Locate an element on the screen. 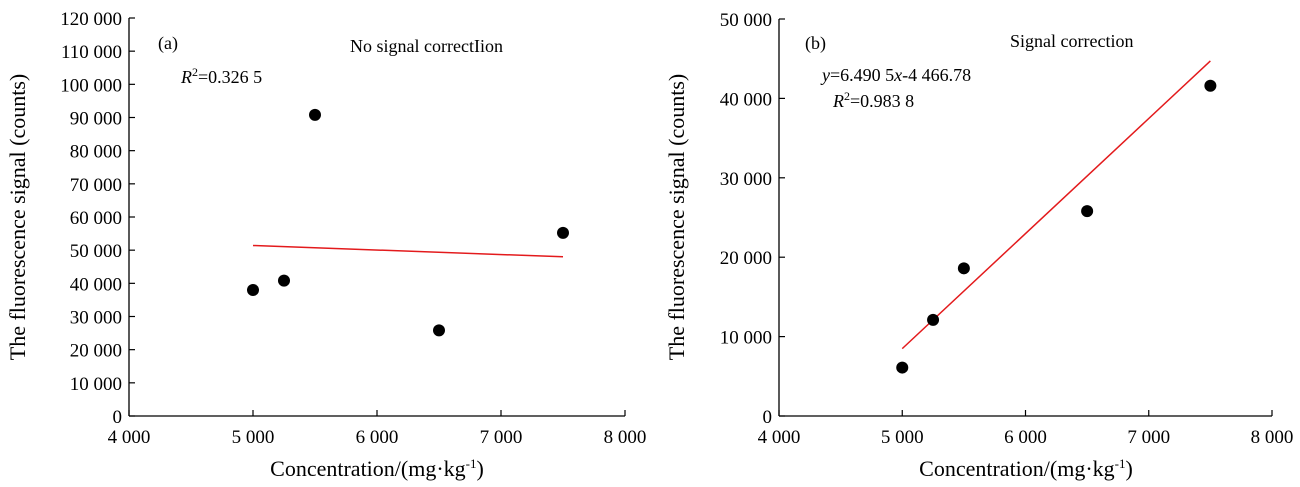 The image size is (1300, 487). y-tick-label: 60 000 is located at coordinates (96, 218).